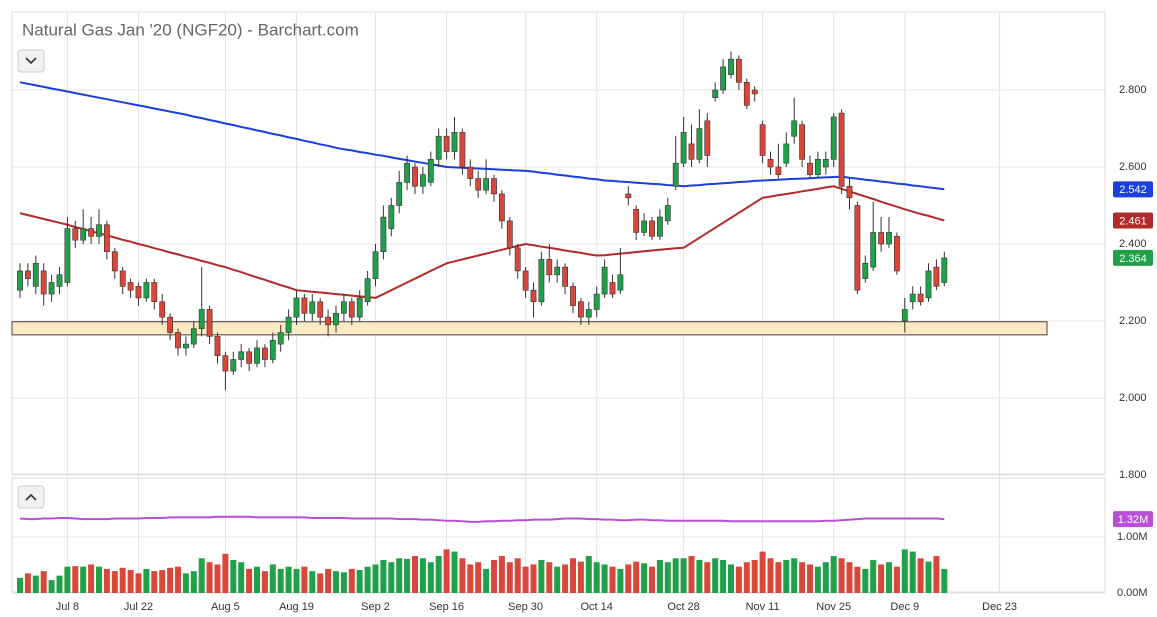  Describe the element at coordinates (375, 607) in the screenshot. I see `x-tick-label: Sep 2` at that location.